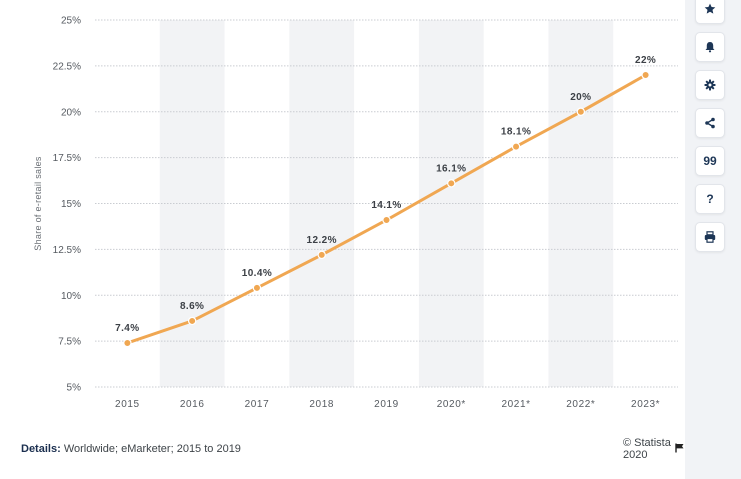  What do you see at coordinates (71, 112) in the screenshot?
I see `y-tick-label: 20%` at bounding box center [71, 112].